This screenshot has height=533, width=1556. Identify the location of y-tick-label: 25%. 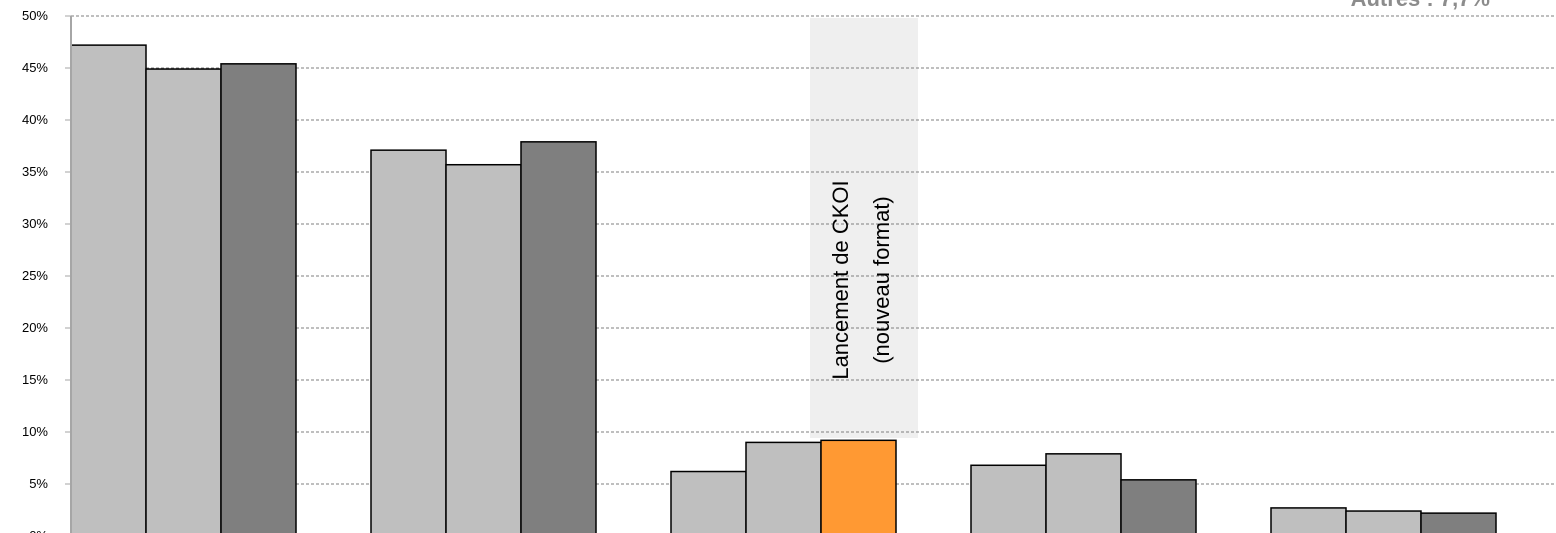
(35, 275).